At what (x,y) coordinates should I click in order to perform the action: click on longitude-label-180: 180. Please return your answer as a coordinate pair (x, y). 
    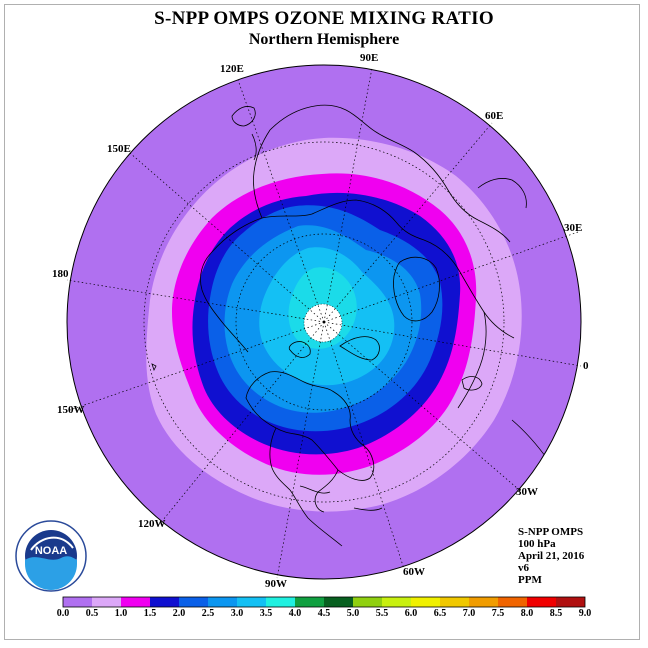
    Looking at the image, I should click on (60, 274).